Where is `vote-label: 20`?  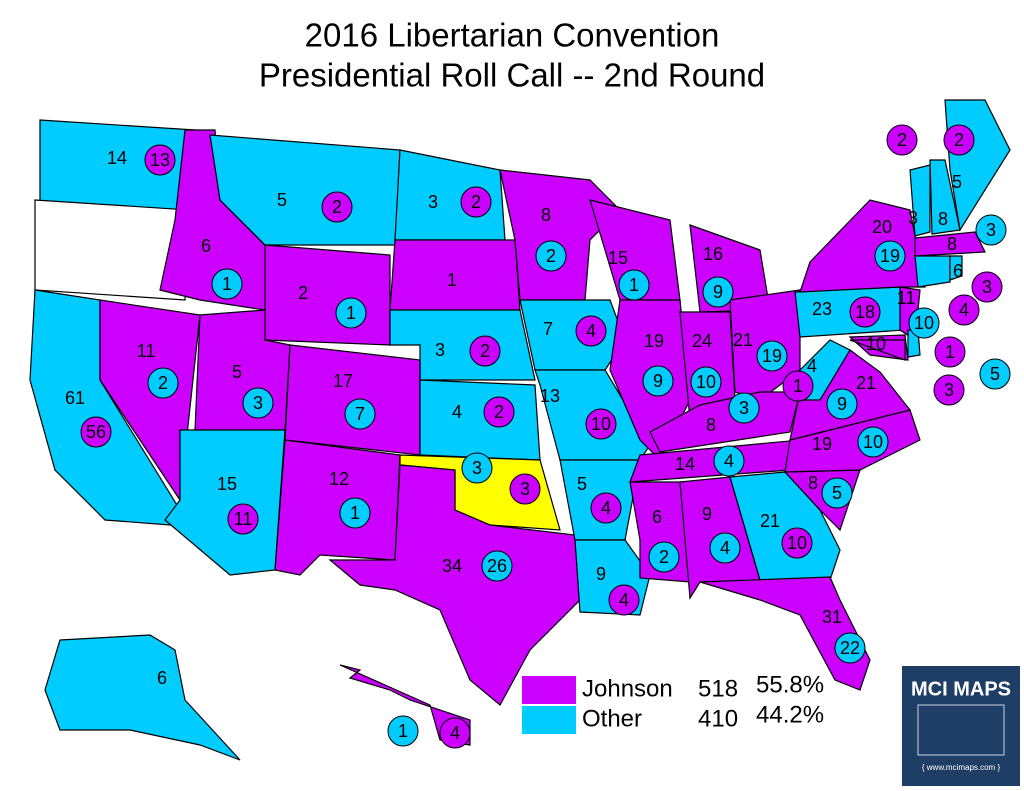 vote-label: 20 is located at coordinates (882, 227).